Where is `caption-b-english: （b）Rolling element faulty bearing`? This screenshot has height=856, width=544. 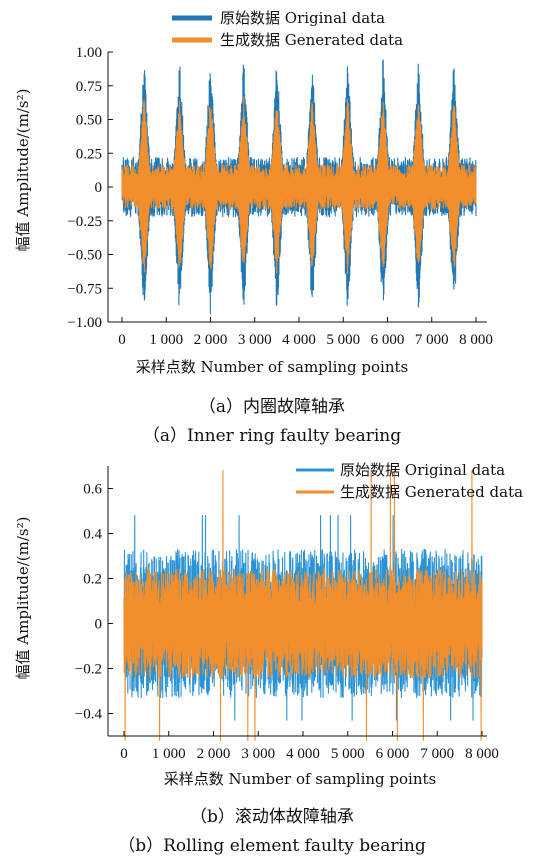
caption-b-english: （b）Rolling element faulty bearing is located at coordinates (272, 846).